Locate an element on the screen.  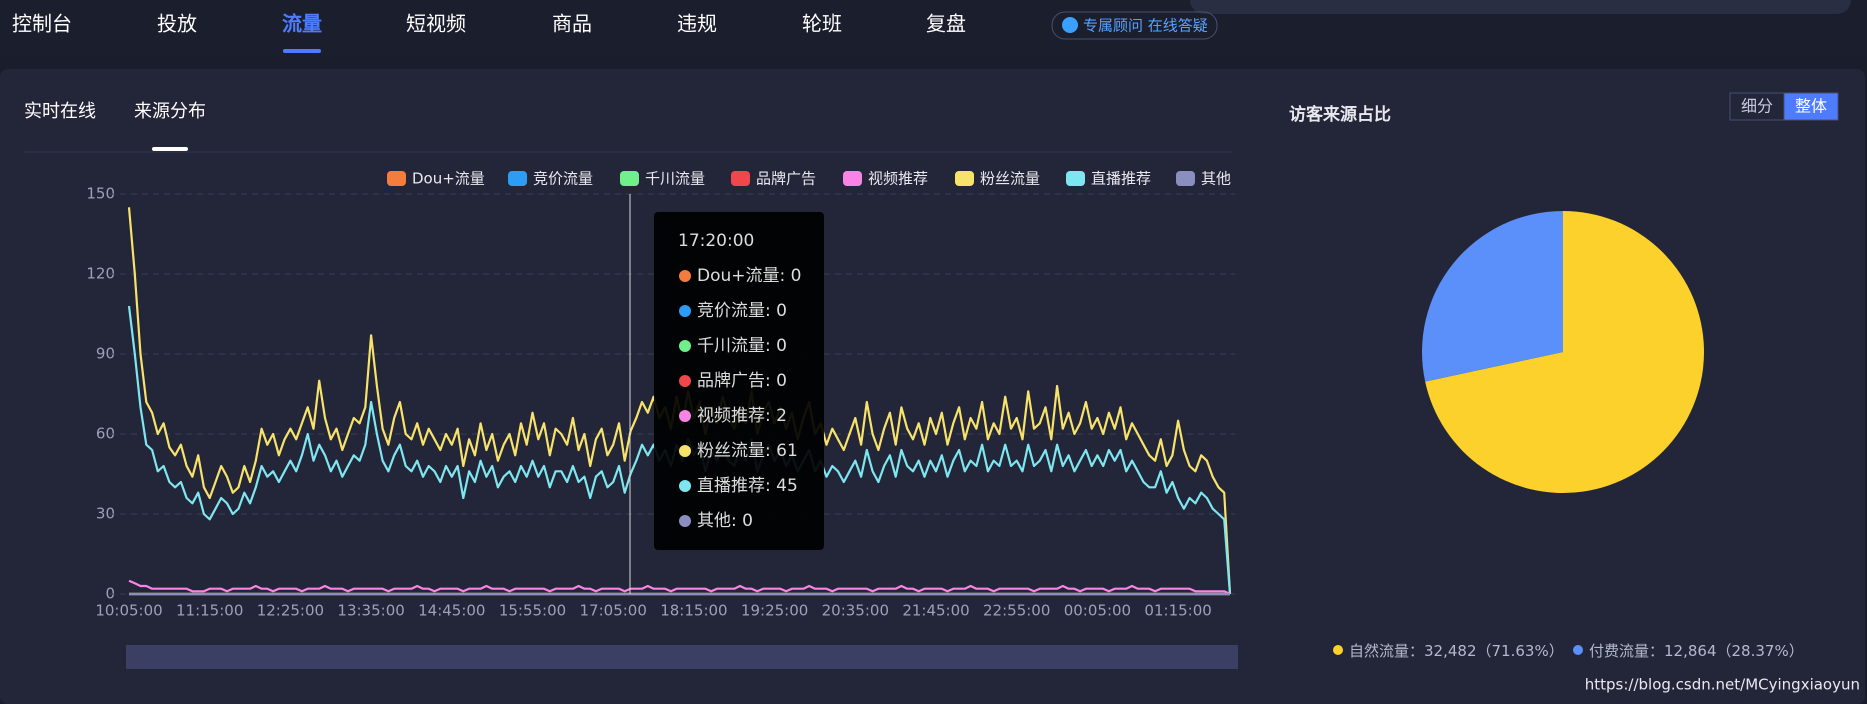
nav-item: 复盘 is located at coordinates (946, 24).